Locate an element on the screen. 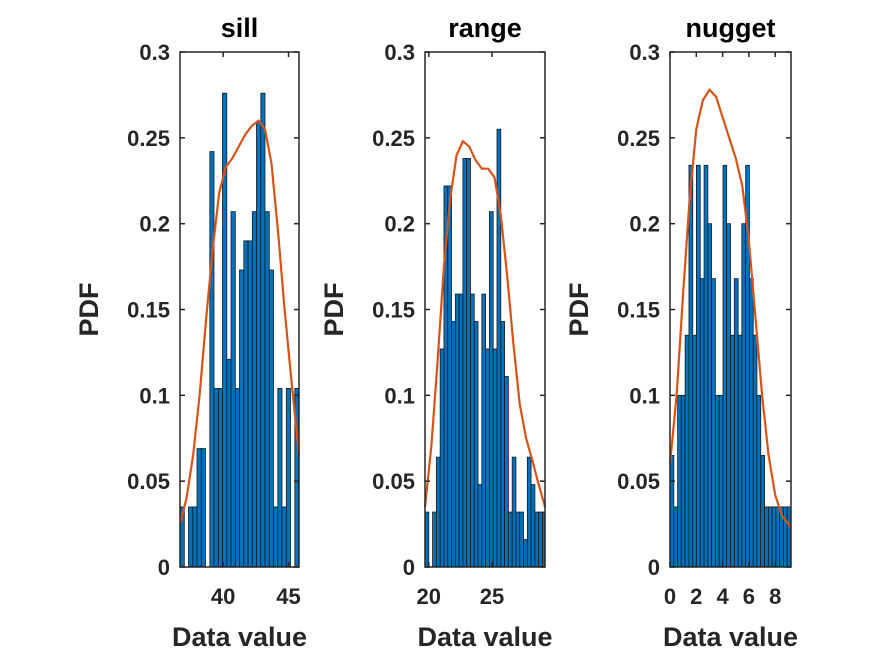  x-tick-label: 25 is located at coordinates (492, 596).